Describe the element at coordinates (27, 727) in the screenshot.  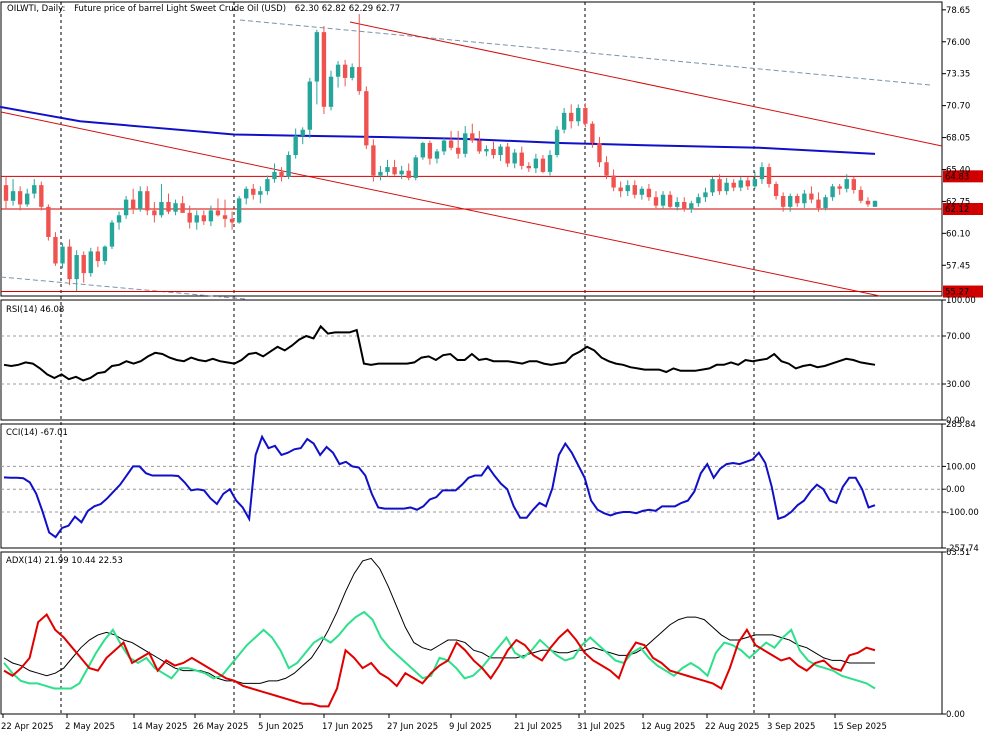
I see `time-axis-label: 22 Apr 2025` at that location.